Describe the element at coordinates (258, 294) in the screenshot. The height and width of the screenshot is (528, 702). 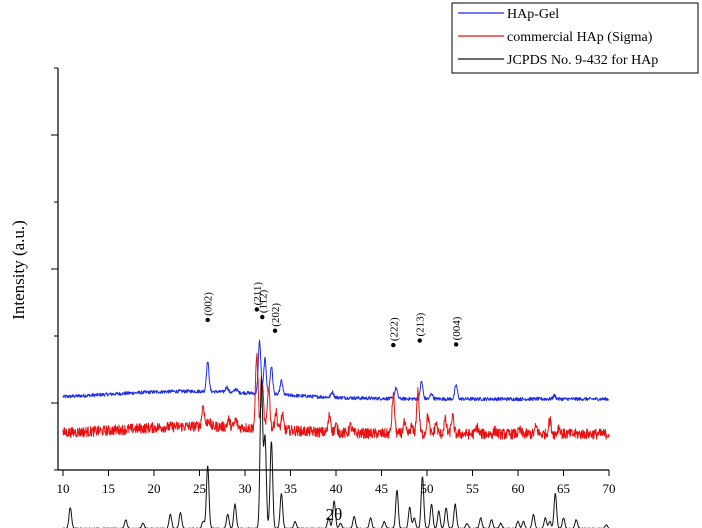
I see `peak-label-211: (211)` at that location.